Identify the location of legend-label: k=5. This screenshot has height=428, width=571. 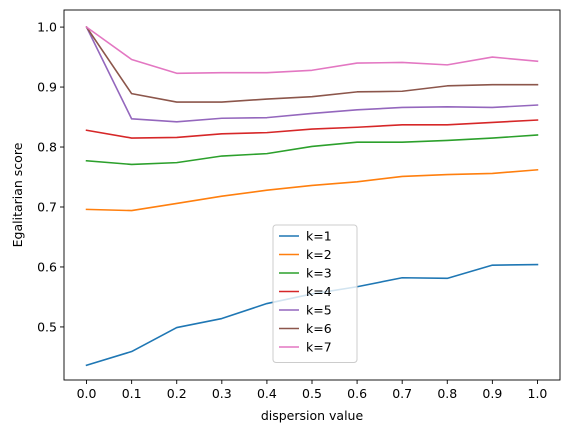
(319, 310).